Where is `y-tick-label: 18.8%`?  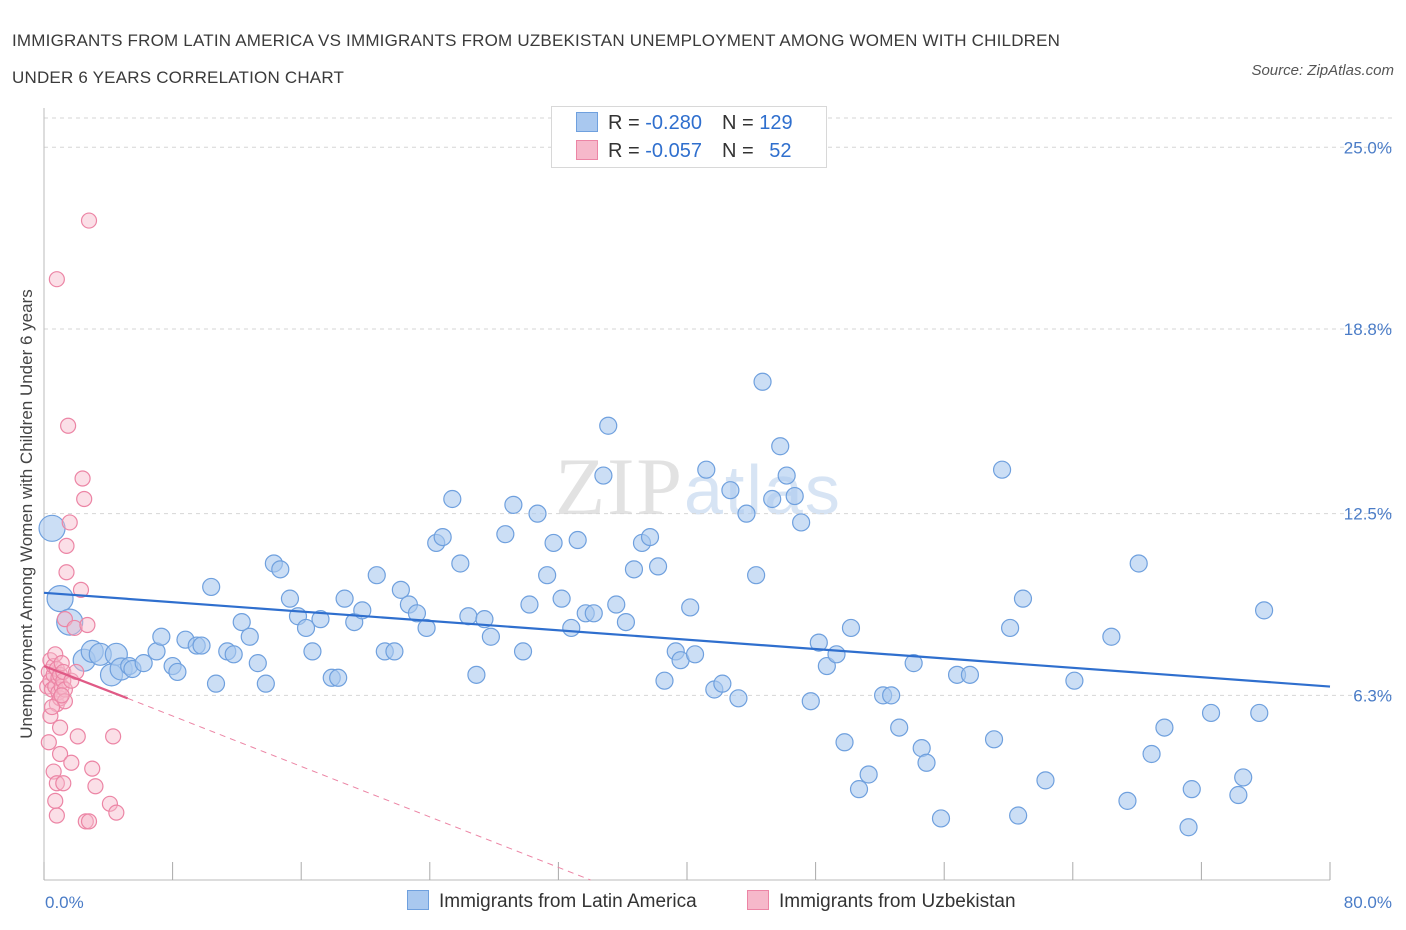
y-tick-label: 18.8% is located at coordinates (1368, 329).